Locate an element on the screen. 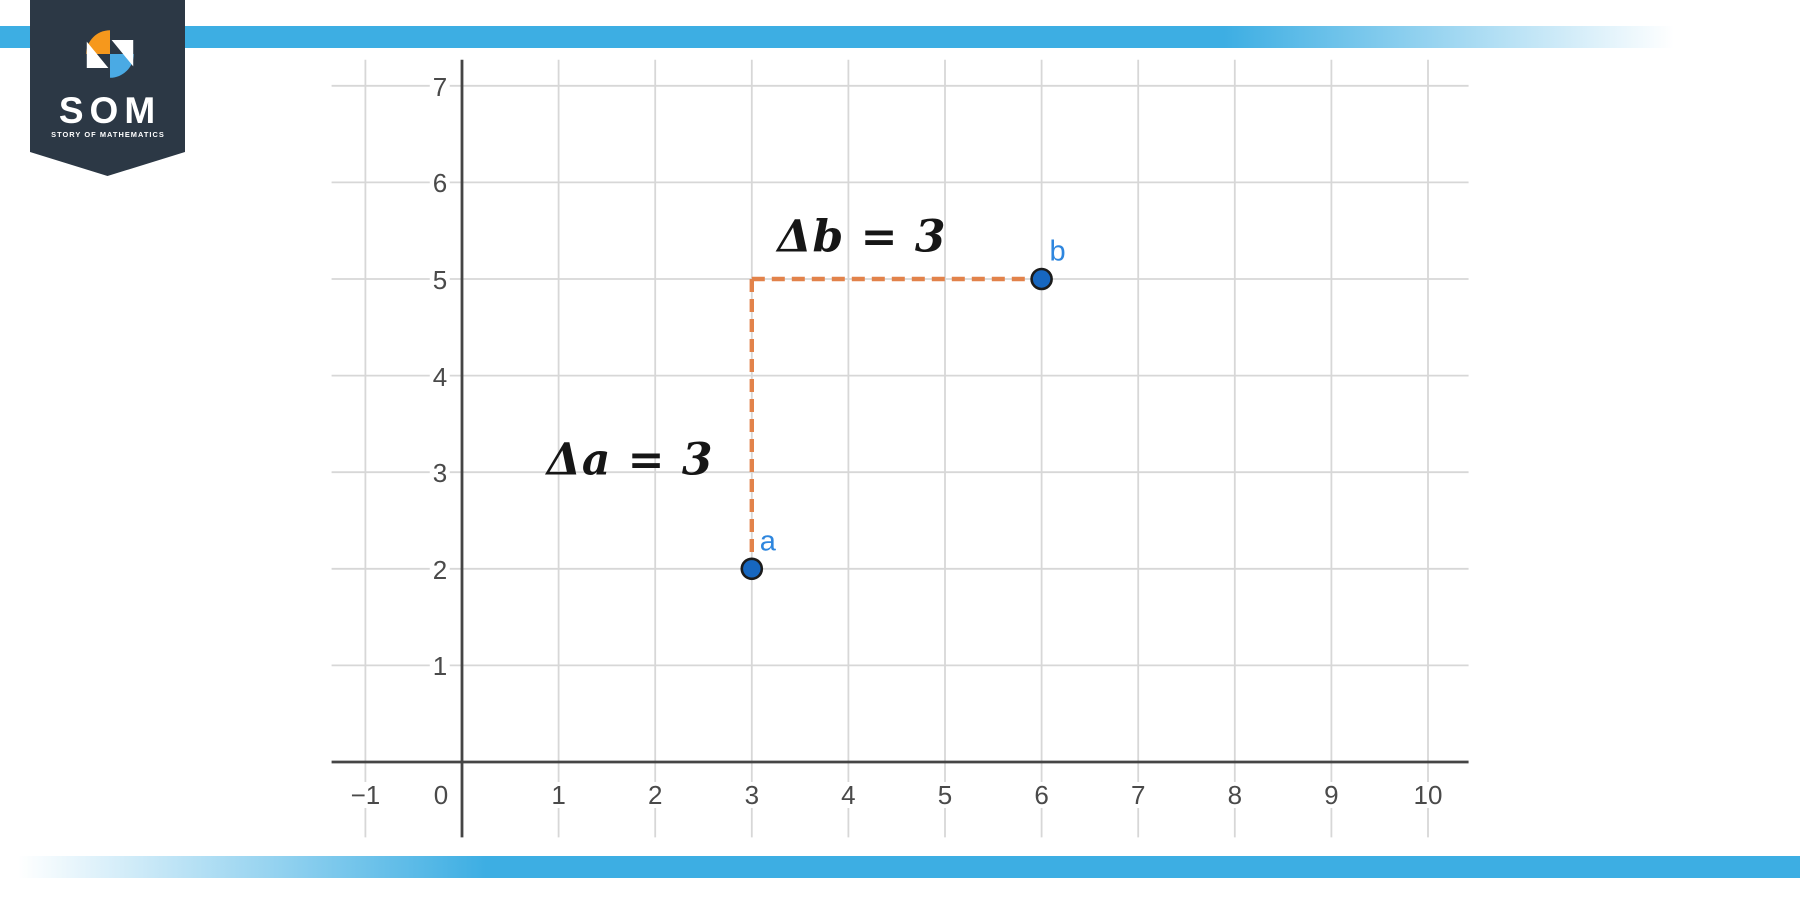 The height and width of the screenshot is (900, 1800). x-tick-label: 9 is located at coordinates (1331, 795).